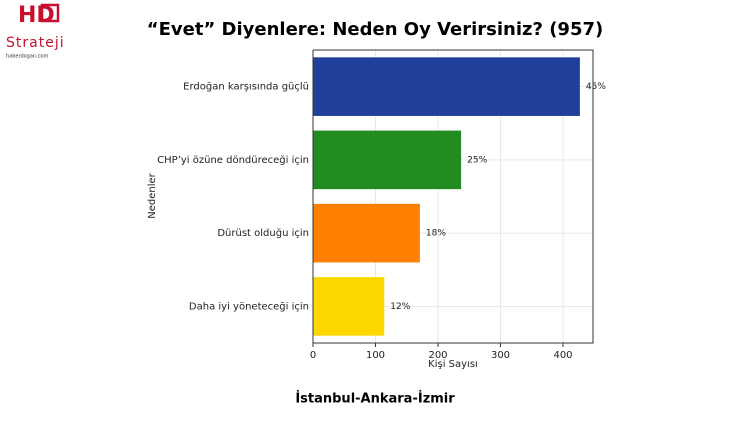 Image resolution: width=750 pixels, height=421 pixels. Describe the element at coordinates (233, 160) in the screenshot. I see `y-tick-label: CHP’yi özüne döndüreceği için` at that location.